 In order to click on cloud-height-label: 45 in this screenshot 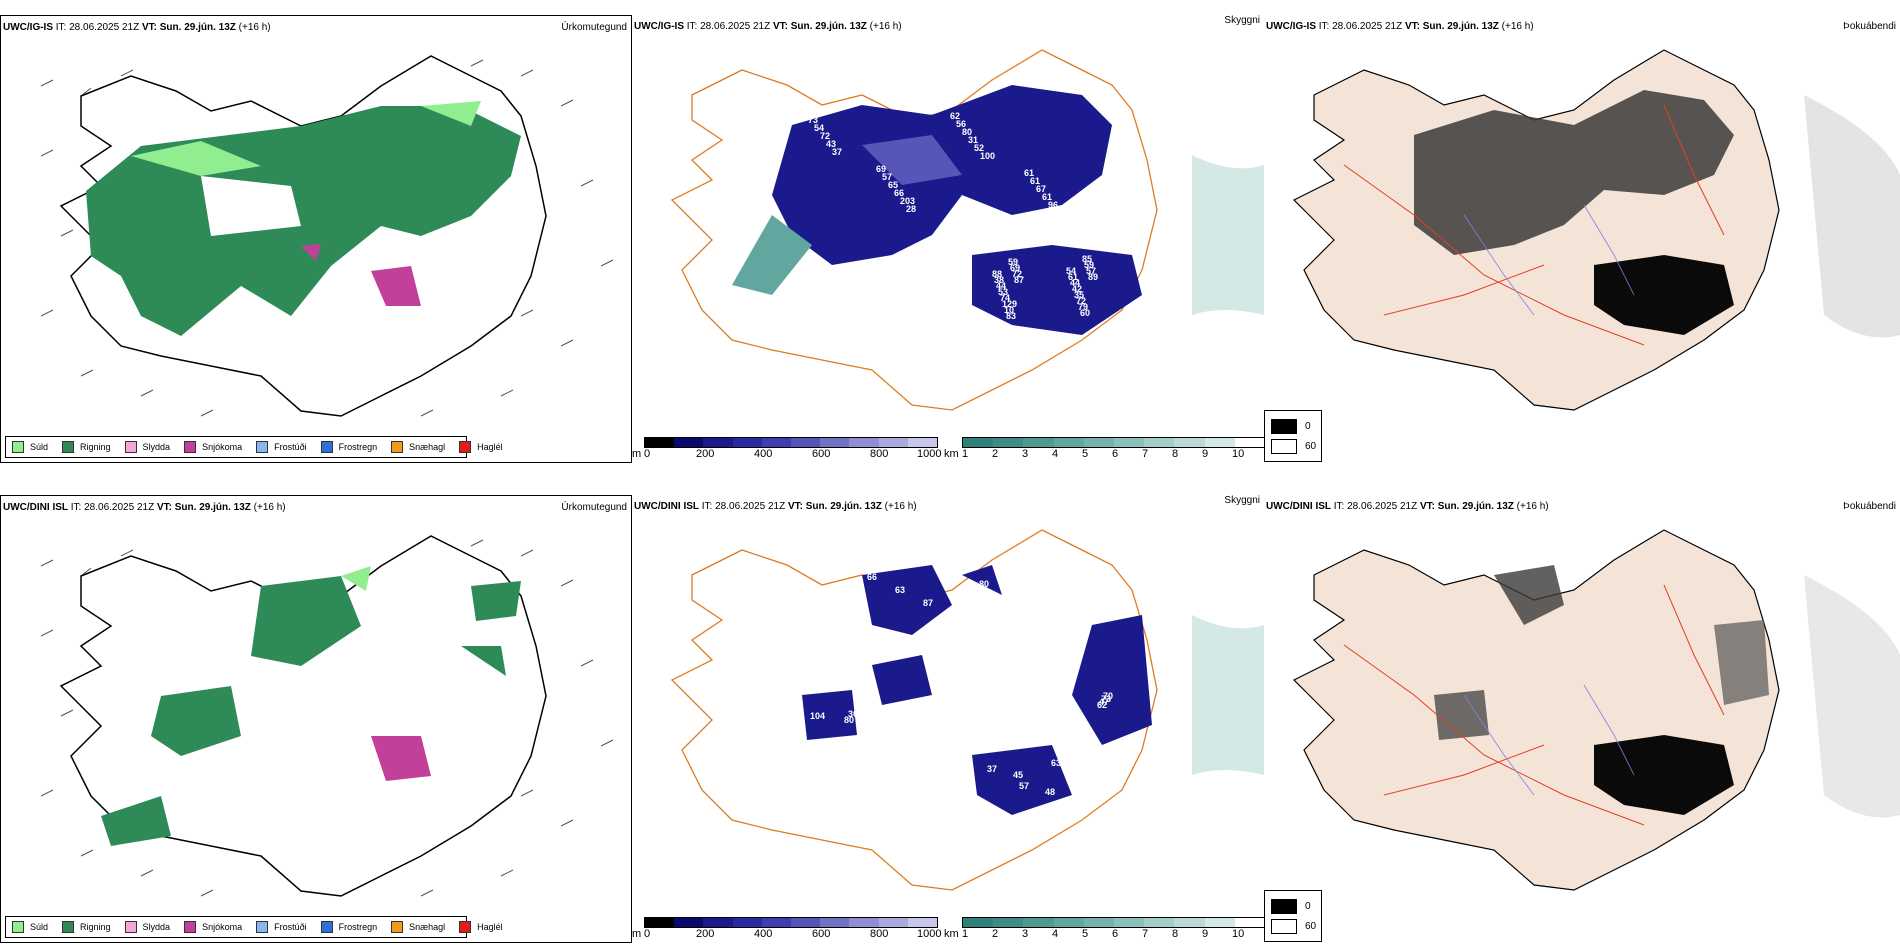, I will do `click(1018, 775)`.